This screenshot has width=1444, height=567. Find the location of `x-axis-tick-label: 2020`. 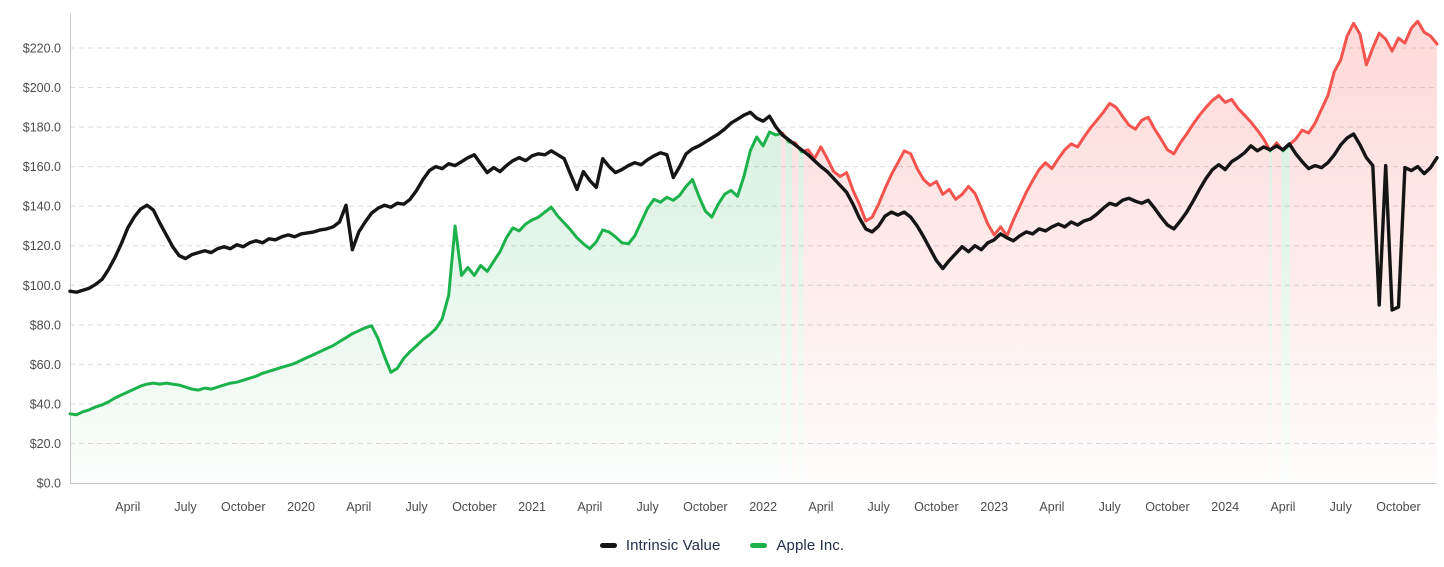

x-axis-tick-label: 2020 is located at coordinates (301, 507).